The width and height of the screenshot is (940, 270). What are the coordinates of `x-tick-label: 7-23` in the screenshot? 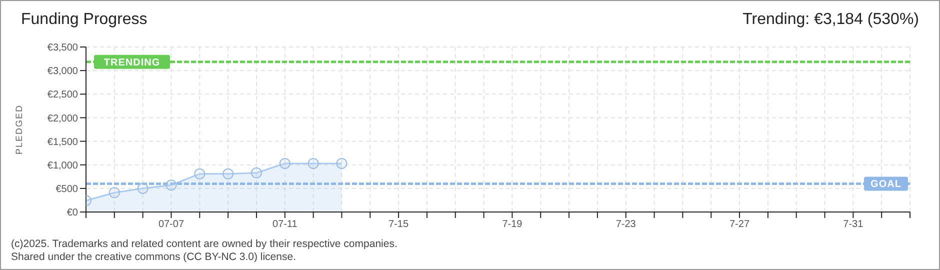 It's located at (626, 224).